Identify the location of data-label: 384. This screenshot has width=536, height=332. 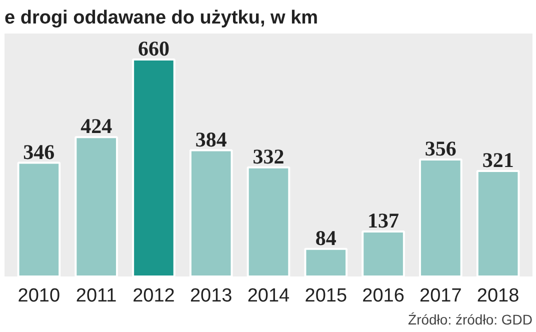
(211, 139).